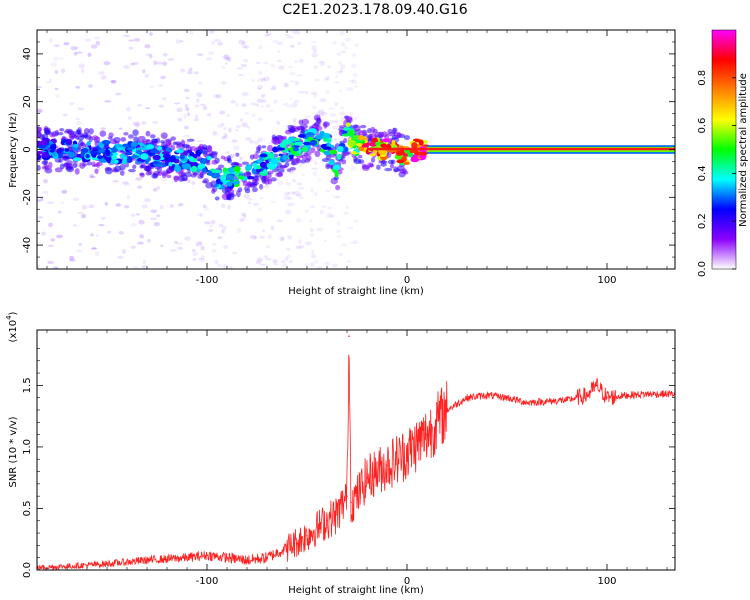 The height and width of the screenshot is (600, 750). I want to click on spectrogram-x-tick-label: 100, so click(606, 280).